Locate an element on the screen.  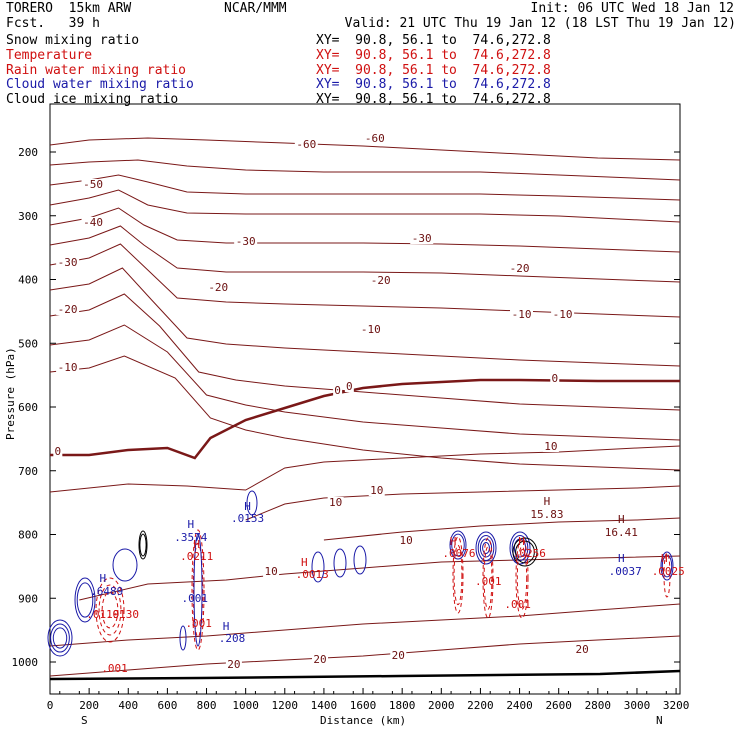
field-annotation: .6489 is located at coordinates (106, 591).